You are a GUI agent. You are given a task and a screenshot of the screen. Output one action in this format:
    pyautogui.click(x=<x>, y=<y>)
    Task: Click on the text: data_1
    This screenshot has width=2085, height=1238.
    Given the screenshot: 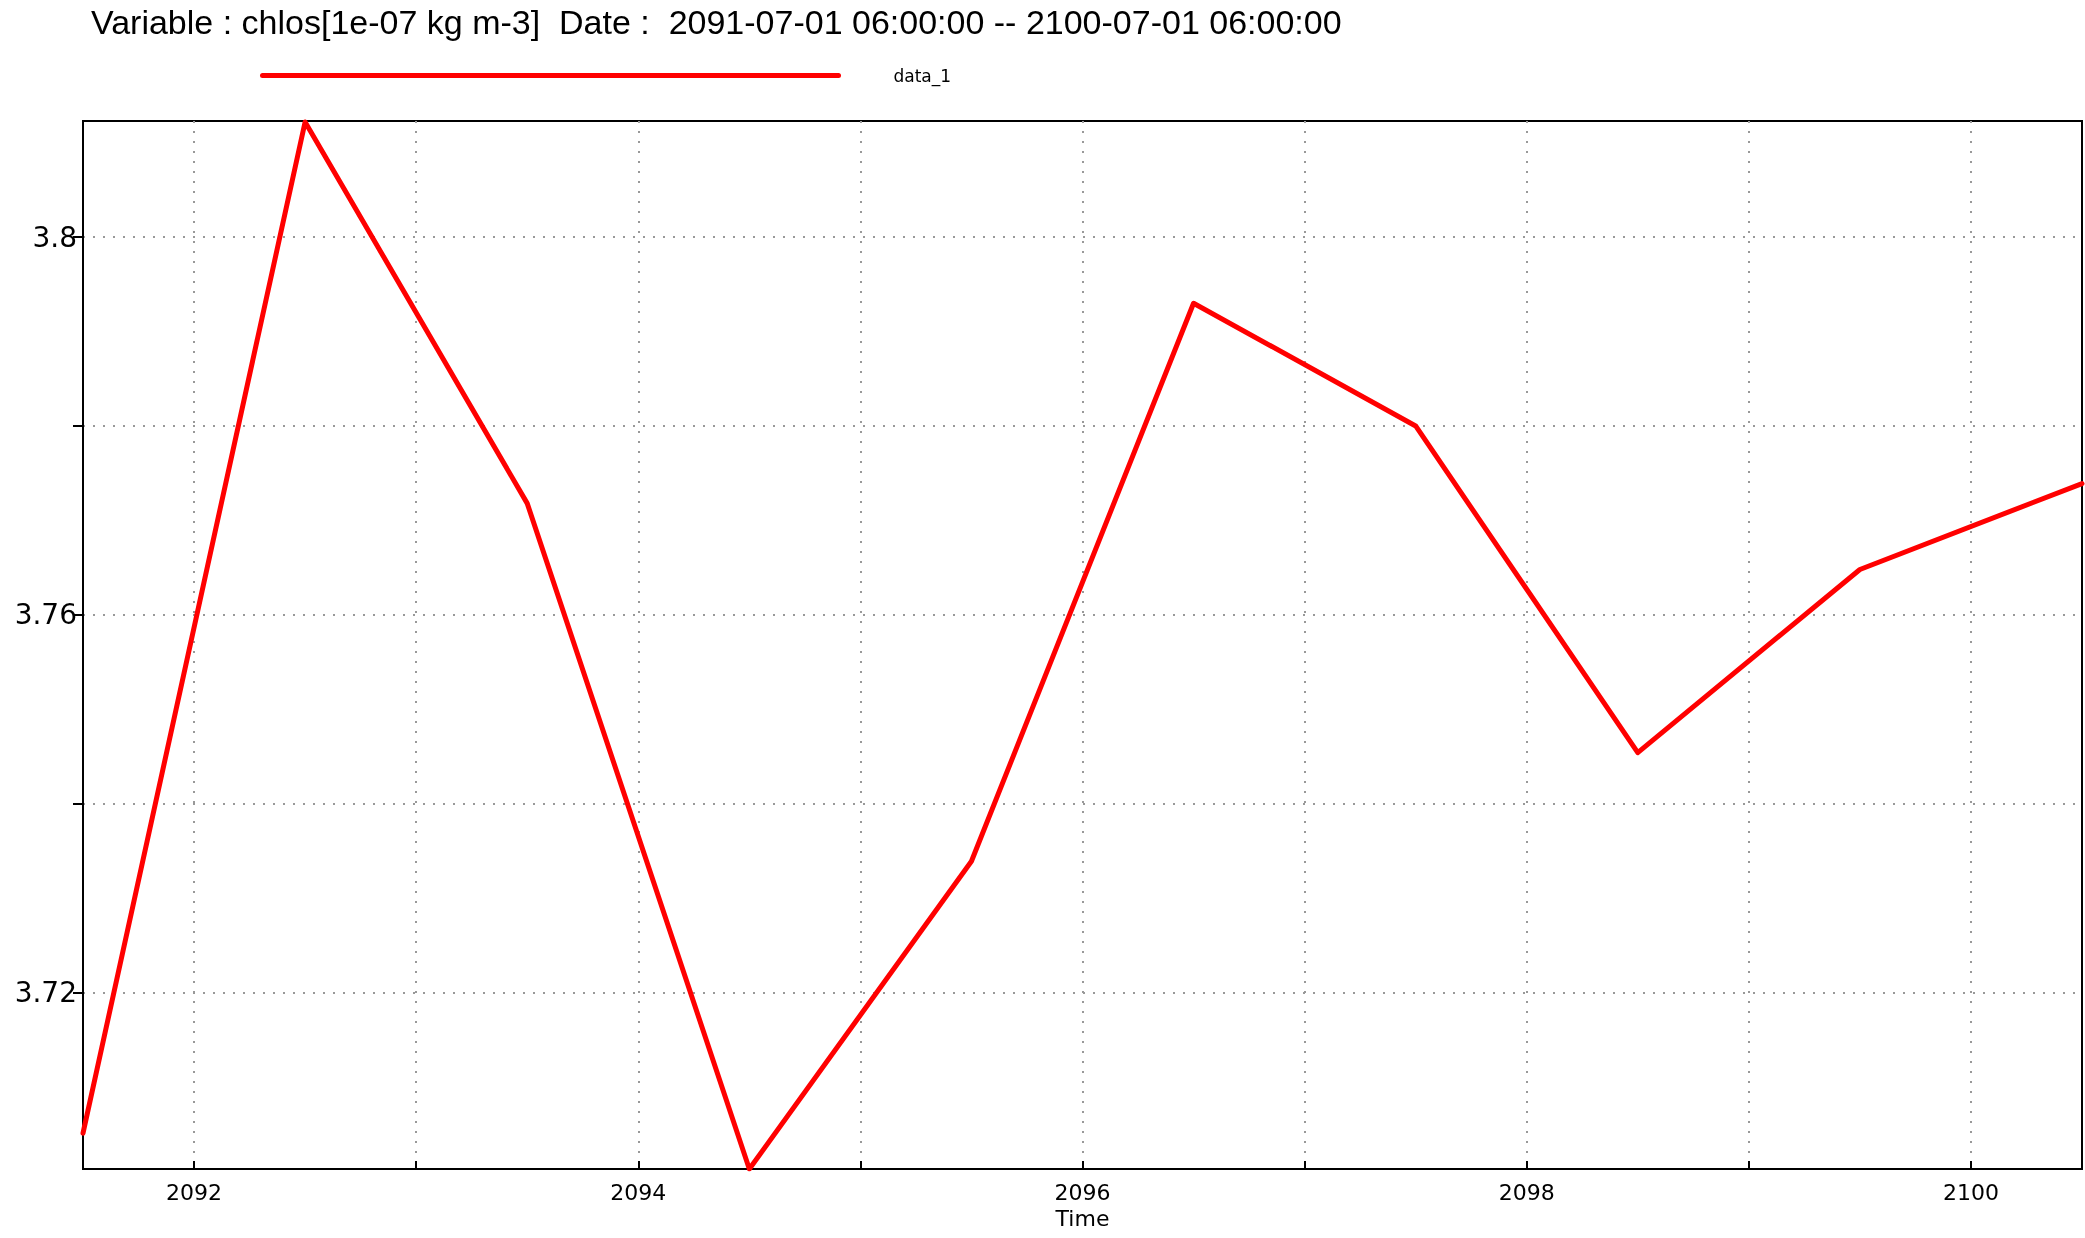 What is the action you would take?
    pyautogui.click(x=922, y=76)
    